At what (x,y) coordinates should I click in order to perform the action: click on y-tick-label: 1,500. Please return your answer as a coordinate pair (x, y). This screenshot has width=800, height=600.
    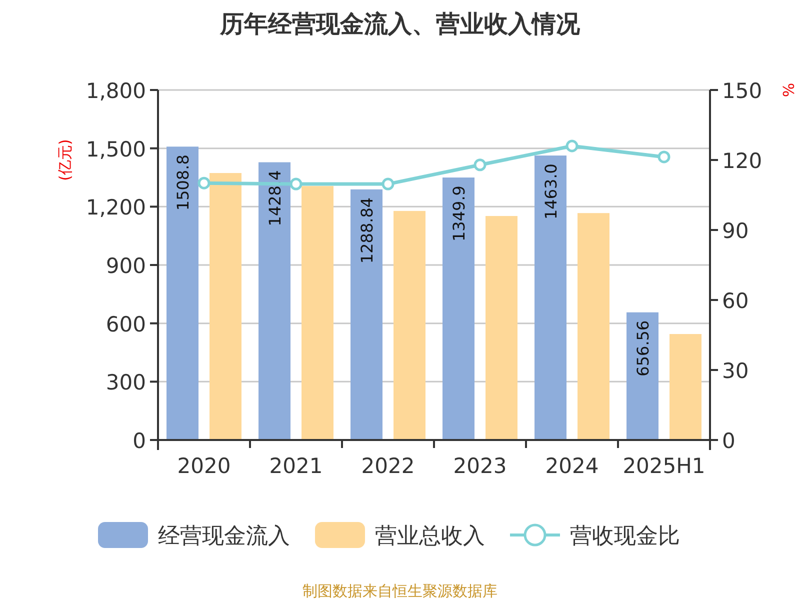
    Looking at the image, I should click on (116, 149).